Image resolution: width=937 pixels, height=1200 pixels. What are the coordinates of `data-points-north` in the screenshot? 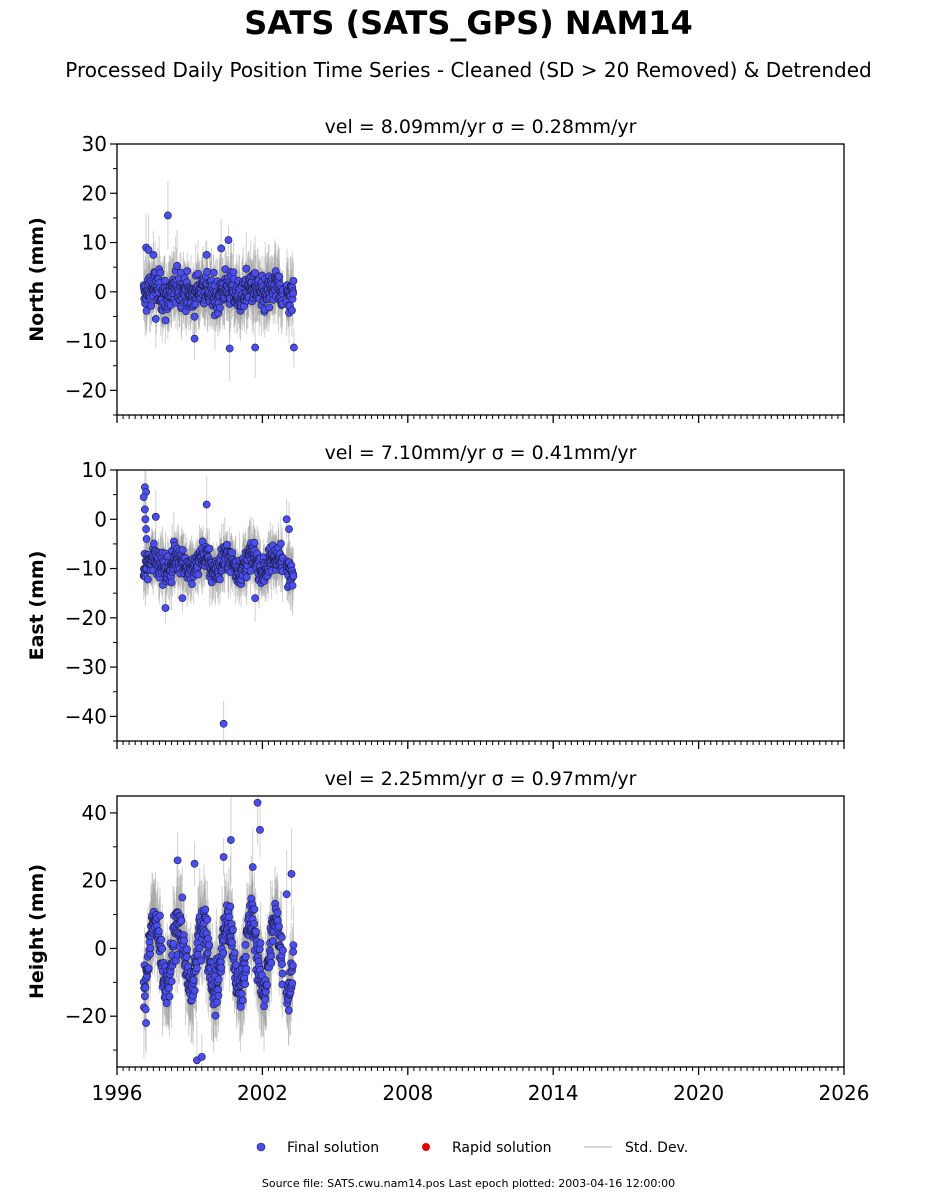 It's located at (218, 281).